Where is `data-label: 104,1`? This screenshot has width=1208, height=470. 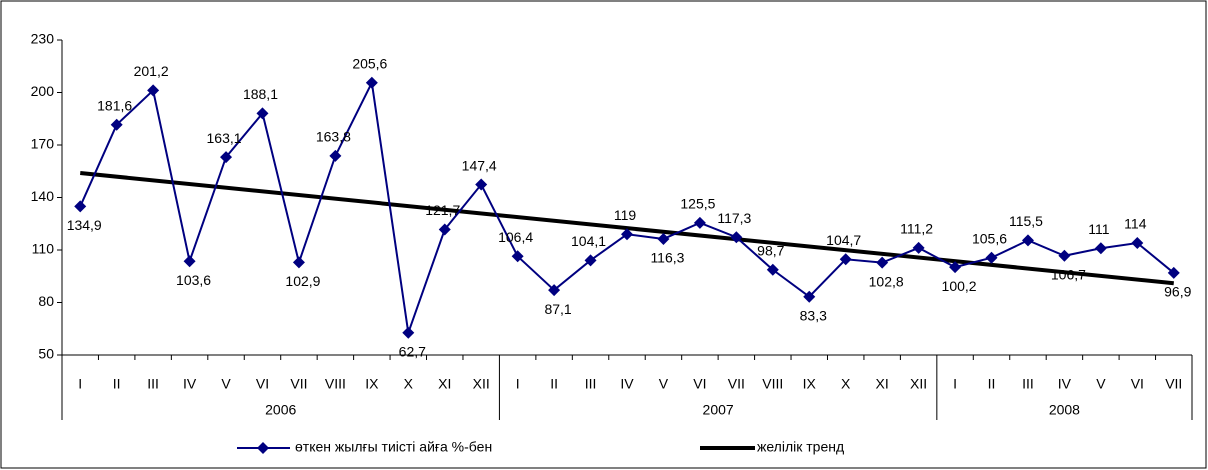
data-label: 104,1 is located at coordinates (588, 241).